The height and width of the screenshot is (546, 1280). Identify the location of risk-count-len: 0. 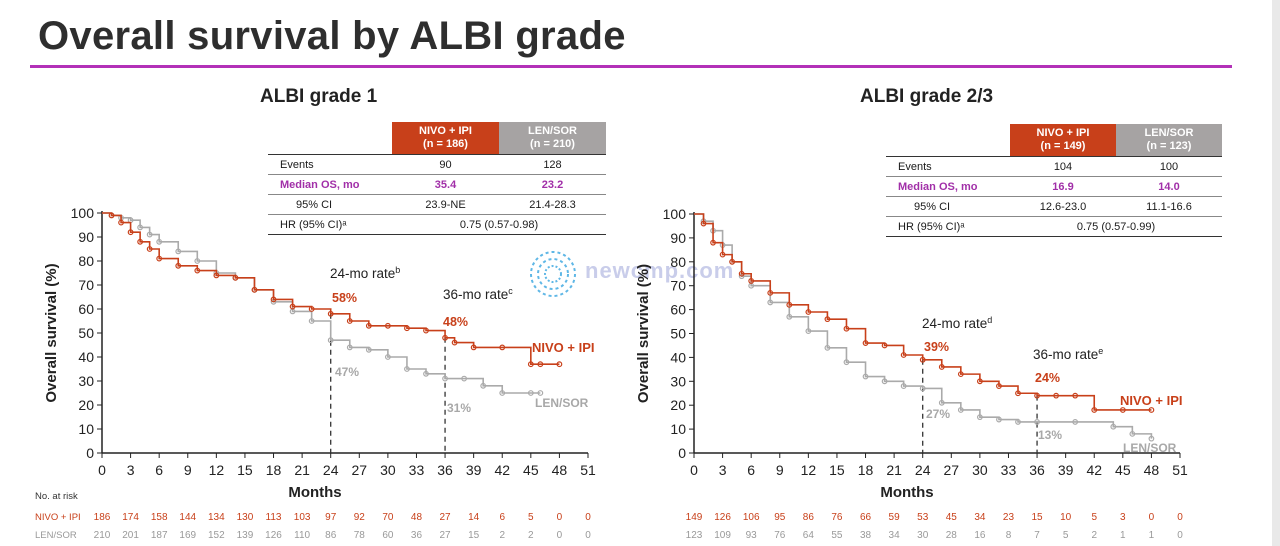
(588, 535).